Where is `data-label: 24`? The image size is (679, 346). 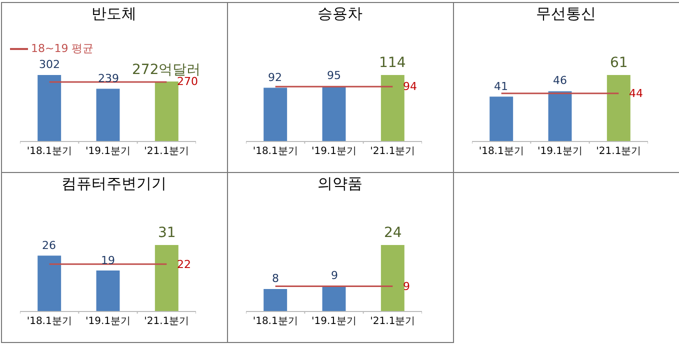 data-label: 24 is located at coordinates (393, 233).